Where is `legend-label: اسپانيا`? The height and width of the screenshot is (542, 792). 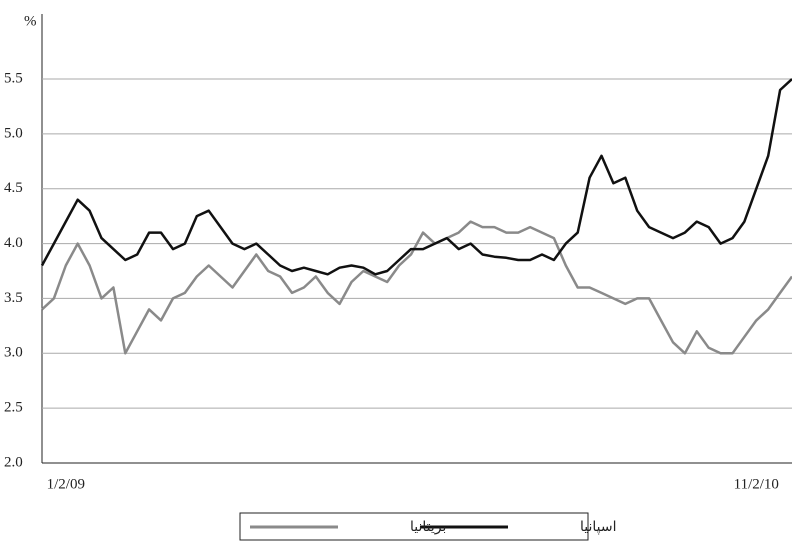
legend-label: اسپانيا is located at coordinates (598, 527).